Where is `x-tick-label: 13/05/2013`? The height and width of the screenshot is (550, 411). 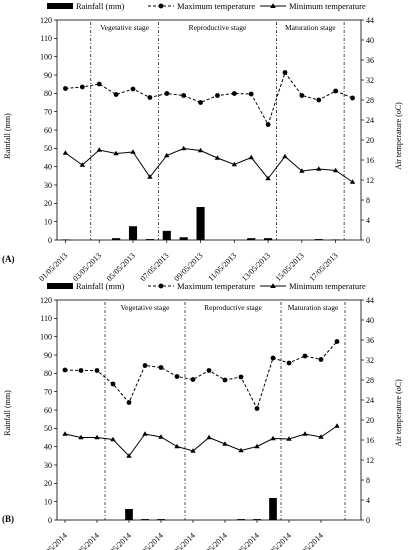
x-tick-label: 13/05/2013 is located at coordinates (256, 267).